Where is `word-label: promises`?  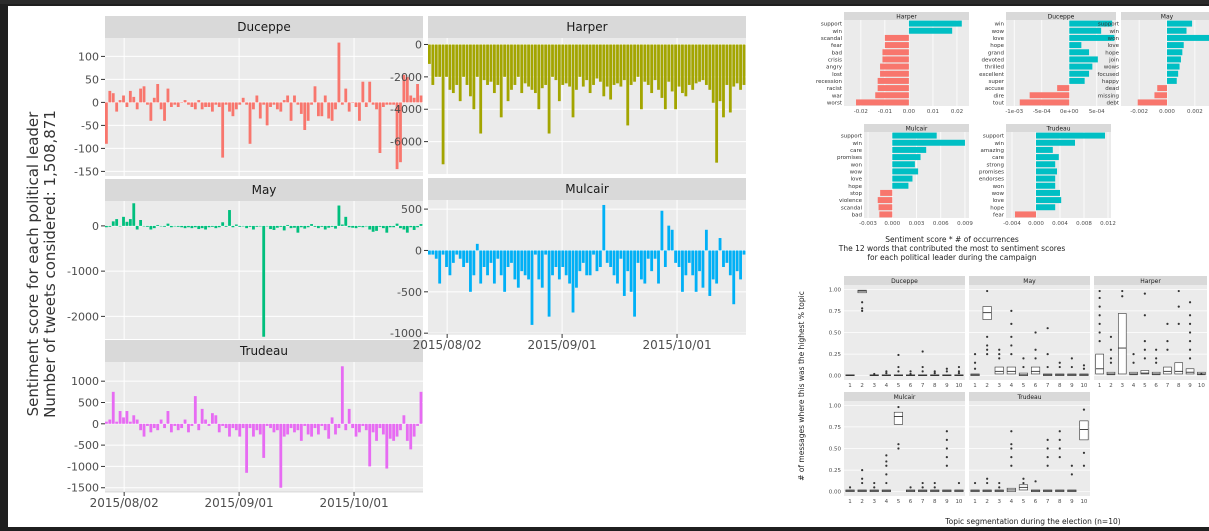
word-label: promises is located at coordinates (991, 172).